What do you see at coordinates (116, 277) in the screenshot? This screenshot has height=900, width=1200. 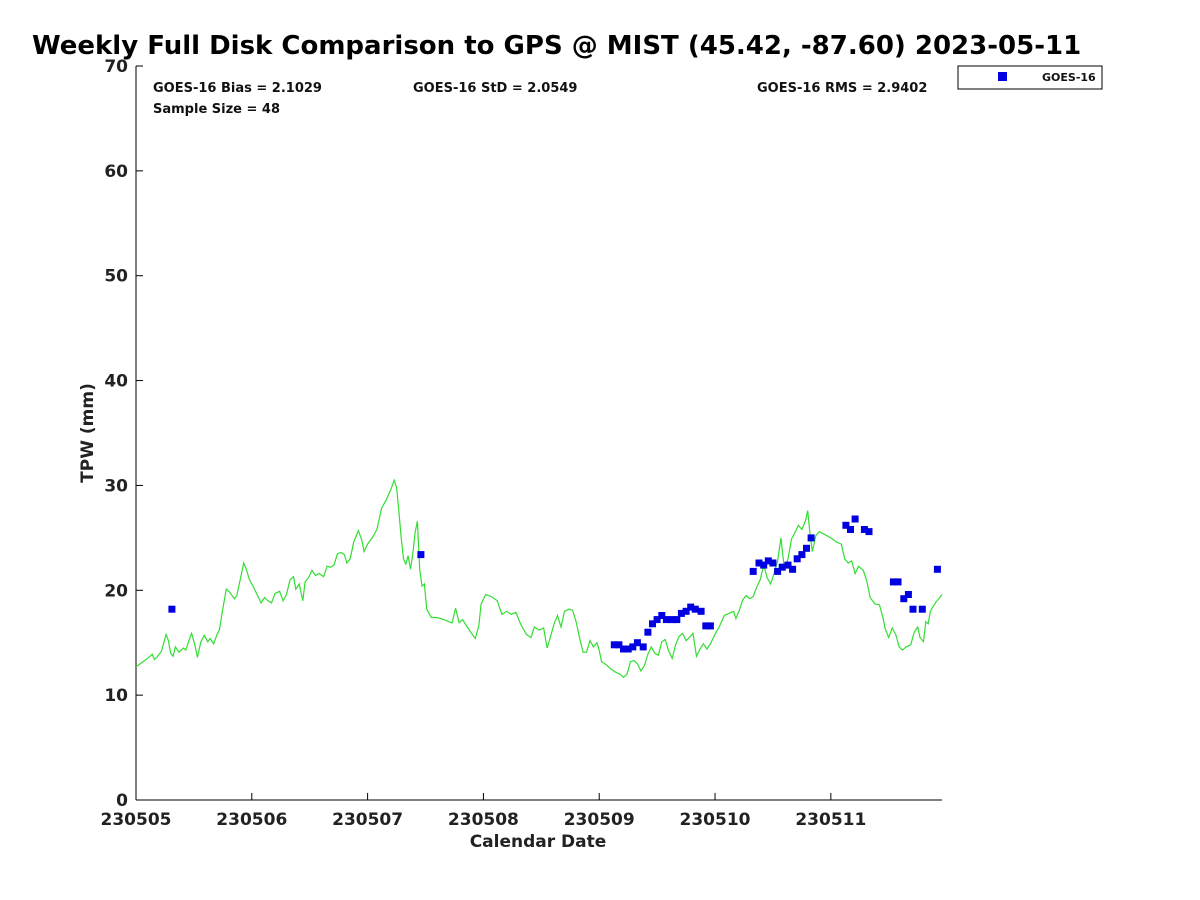 I see `y-tick-label: 50` at bounding box center [116, 277].